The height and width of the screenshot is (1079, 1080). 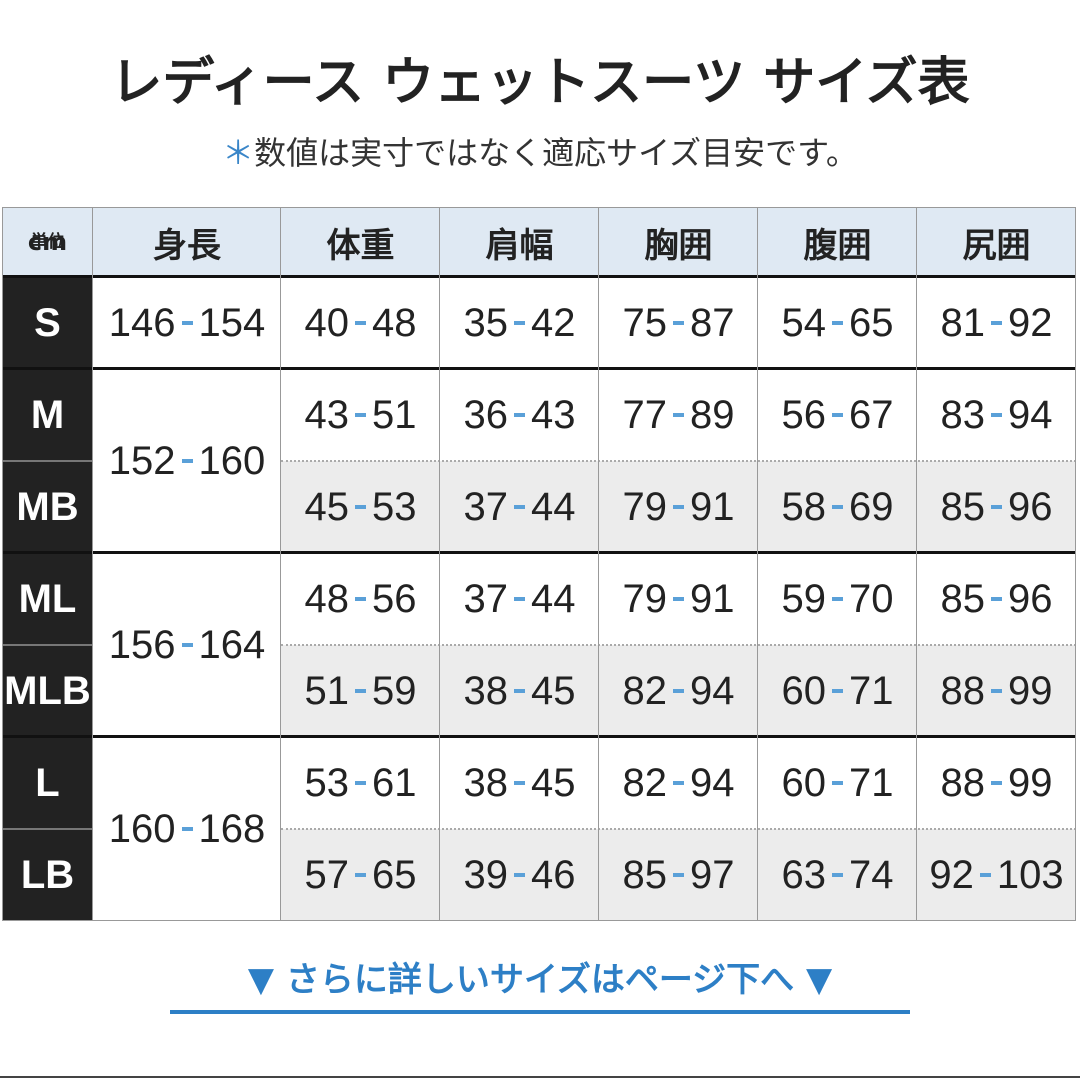 I want to click on range-low: 39, so click(x=486, y=874).